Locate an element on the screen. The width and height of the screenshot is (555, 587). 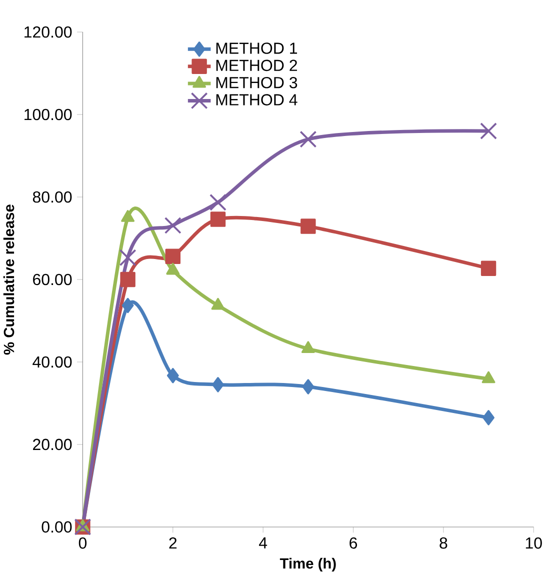
x-axis-title: Time (h) is located at coordinates (308, 565).